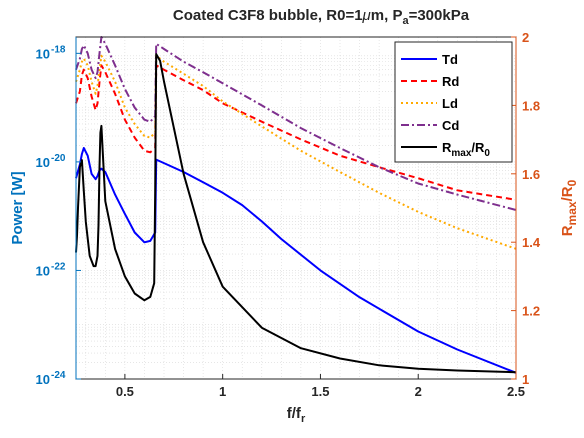 This screenshot has height=438, width=584. What do you see at coordinates (17, 207) in the screenshot?
I see `y-axis-left-label: Power [W]` at bounding box center [17, 207].